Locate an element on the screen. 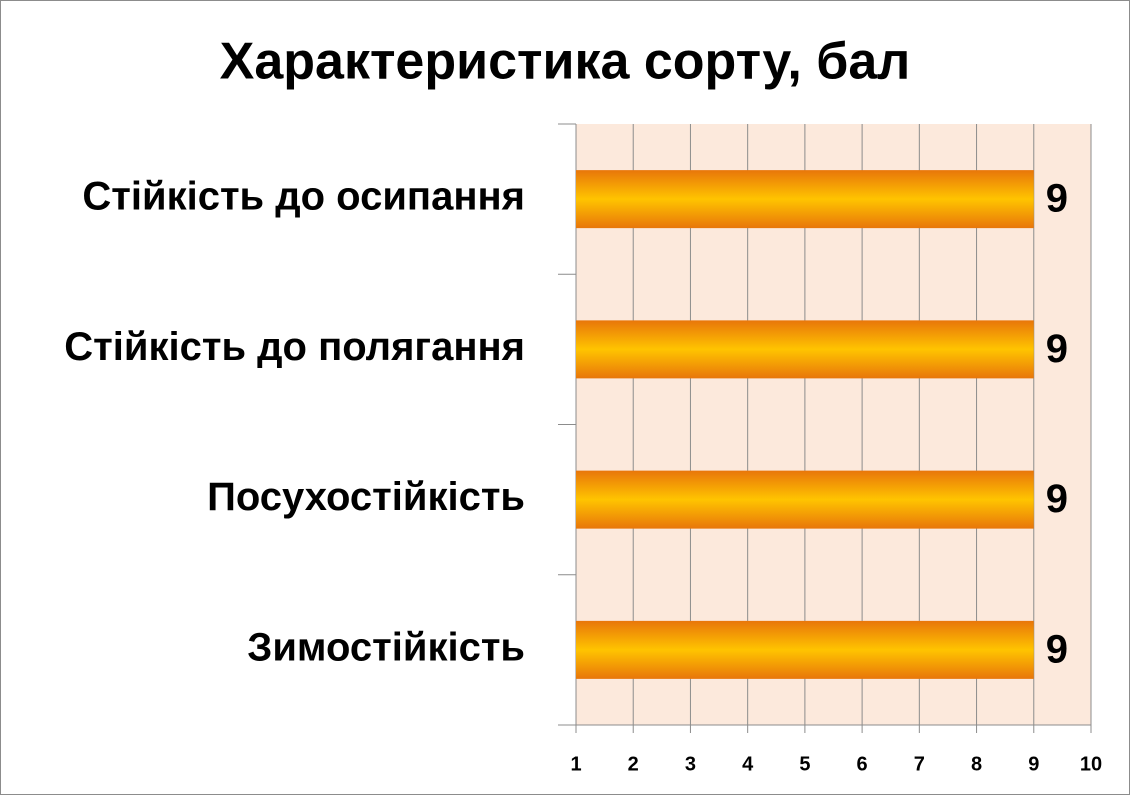  x-tick-label: 7 is located at coordinates (919, 764).